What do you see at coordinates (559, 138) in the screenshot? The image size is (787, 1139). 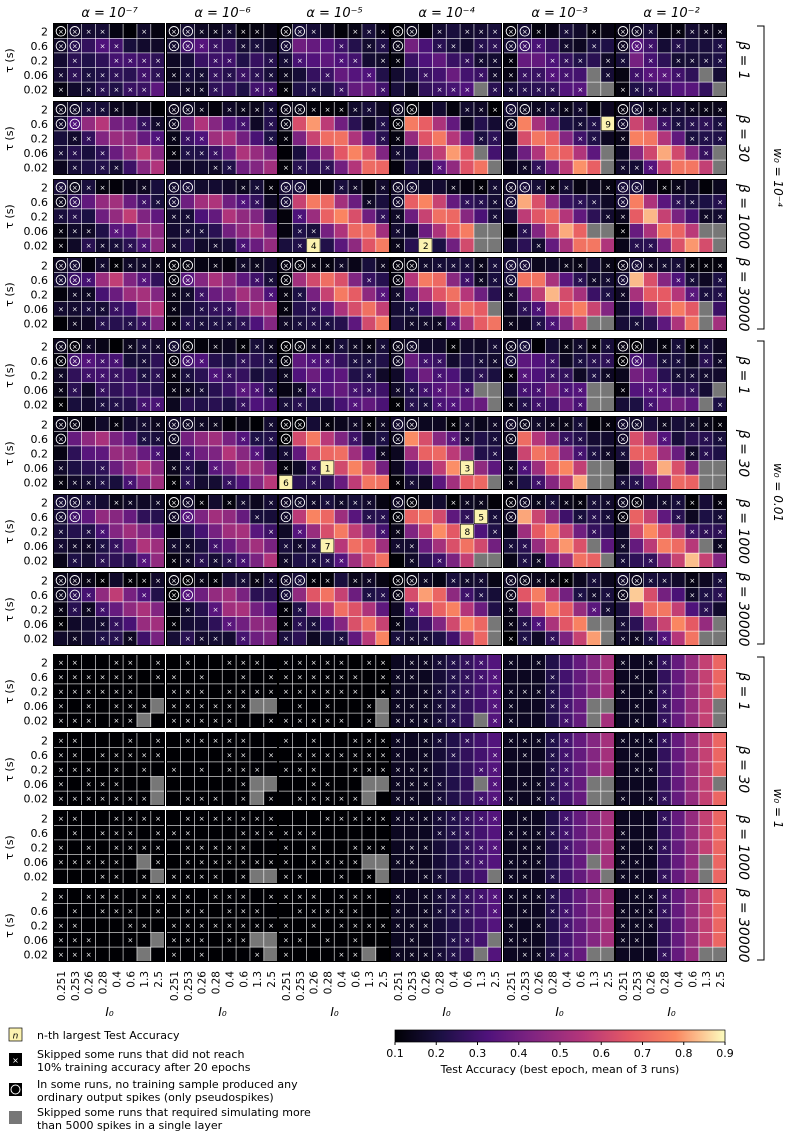 I see `panel: ×××××××××××××` at bounding box center [559, 138].